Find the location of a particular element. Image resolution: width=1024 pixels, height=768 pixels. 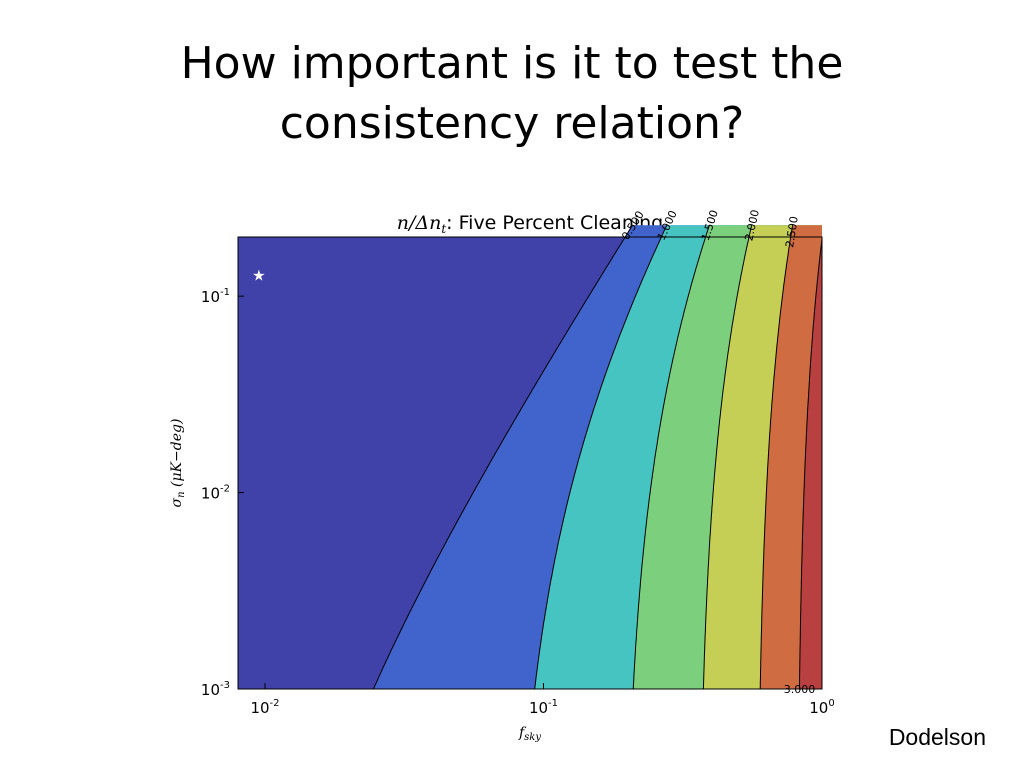

contour-line-3.000 is located at coordinates (811, 463).